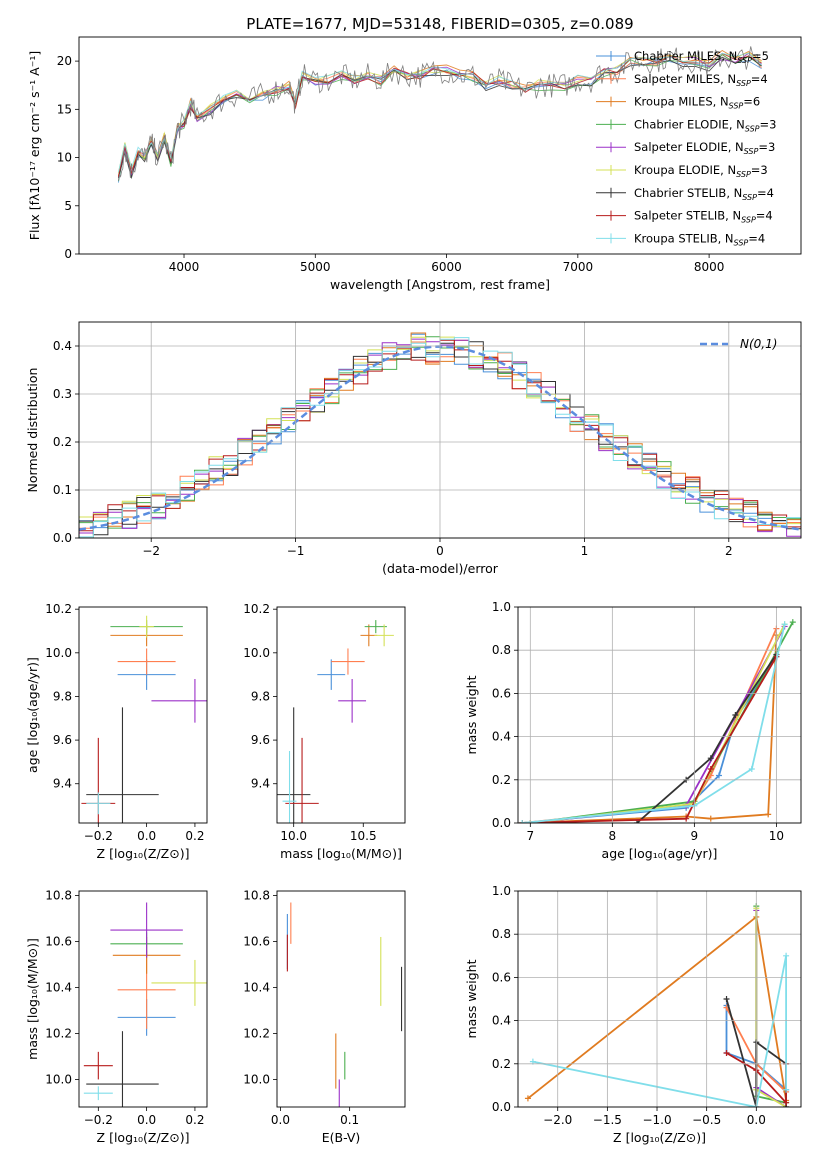 The height and width of the screenshot is (1170, 819). What do you see at coordinates (501, 650) in the screenshot?
I see `y-tick-label: 0.8` at bounding box center [501, 650].